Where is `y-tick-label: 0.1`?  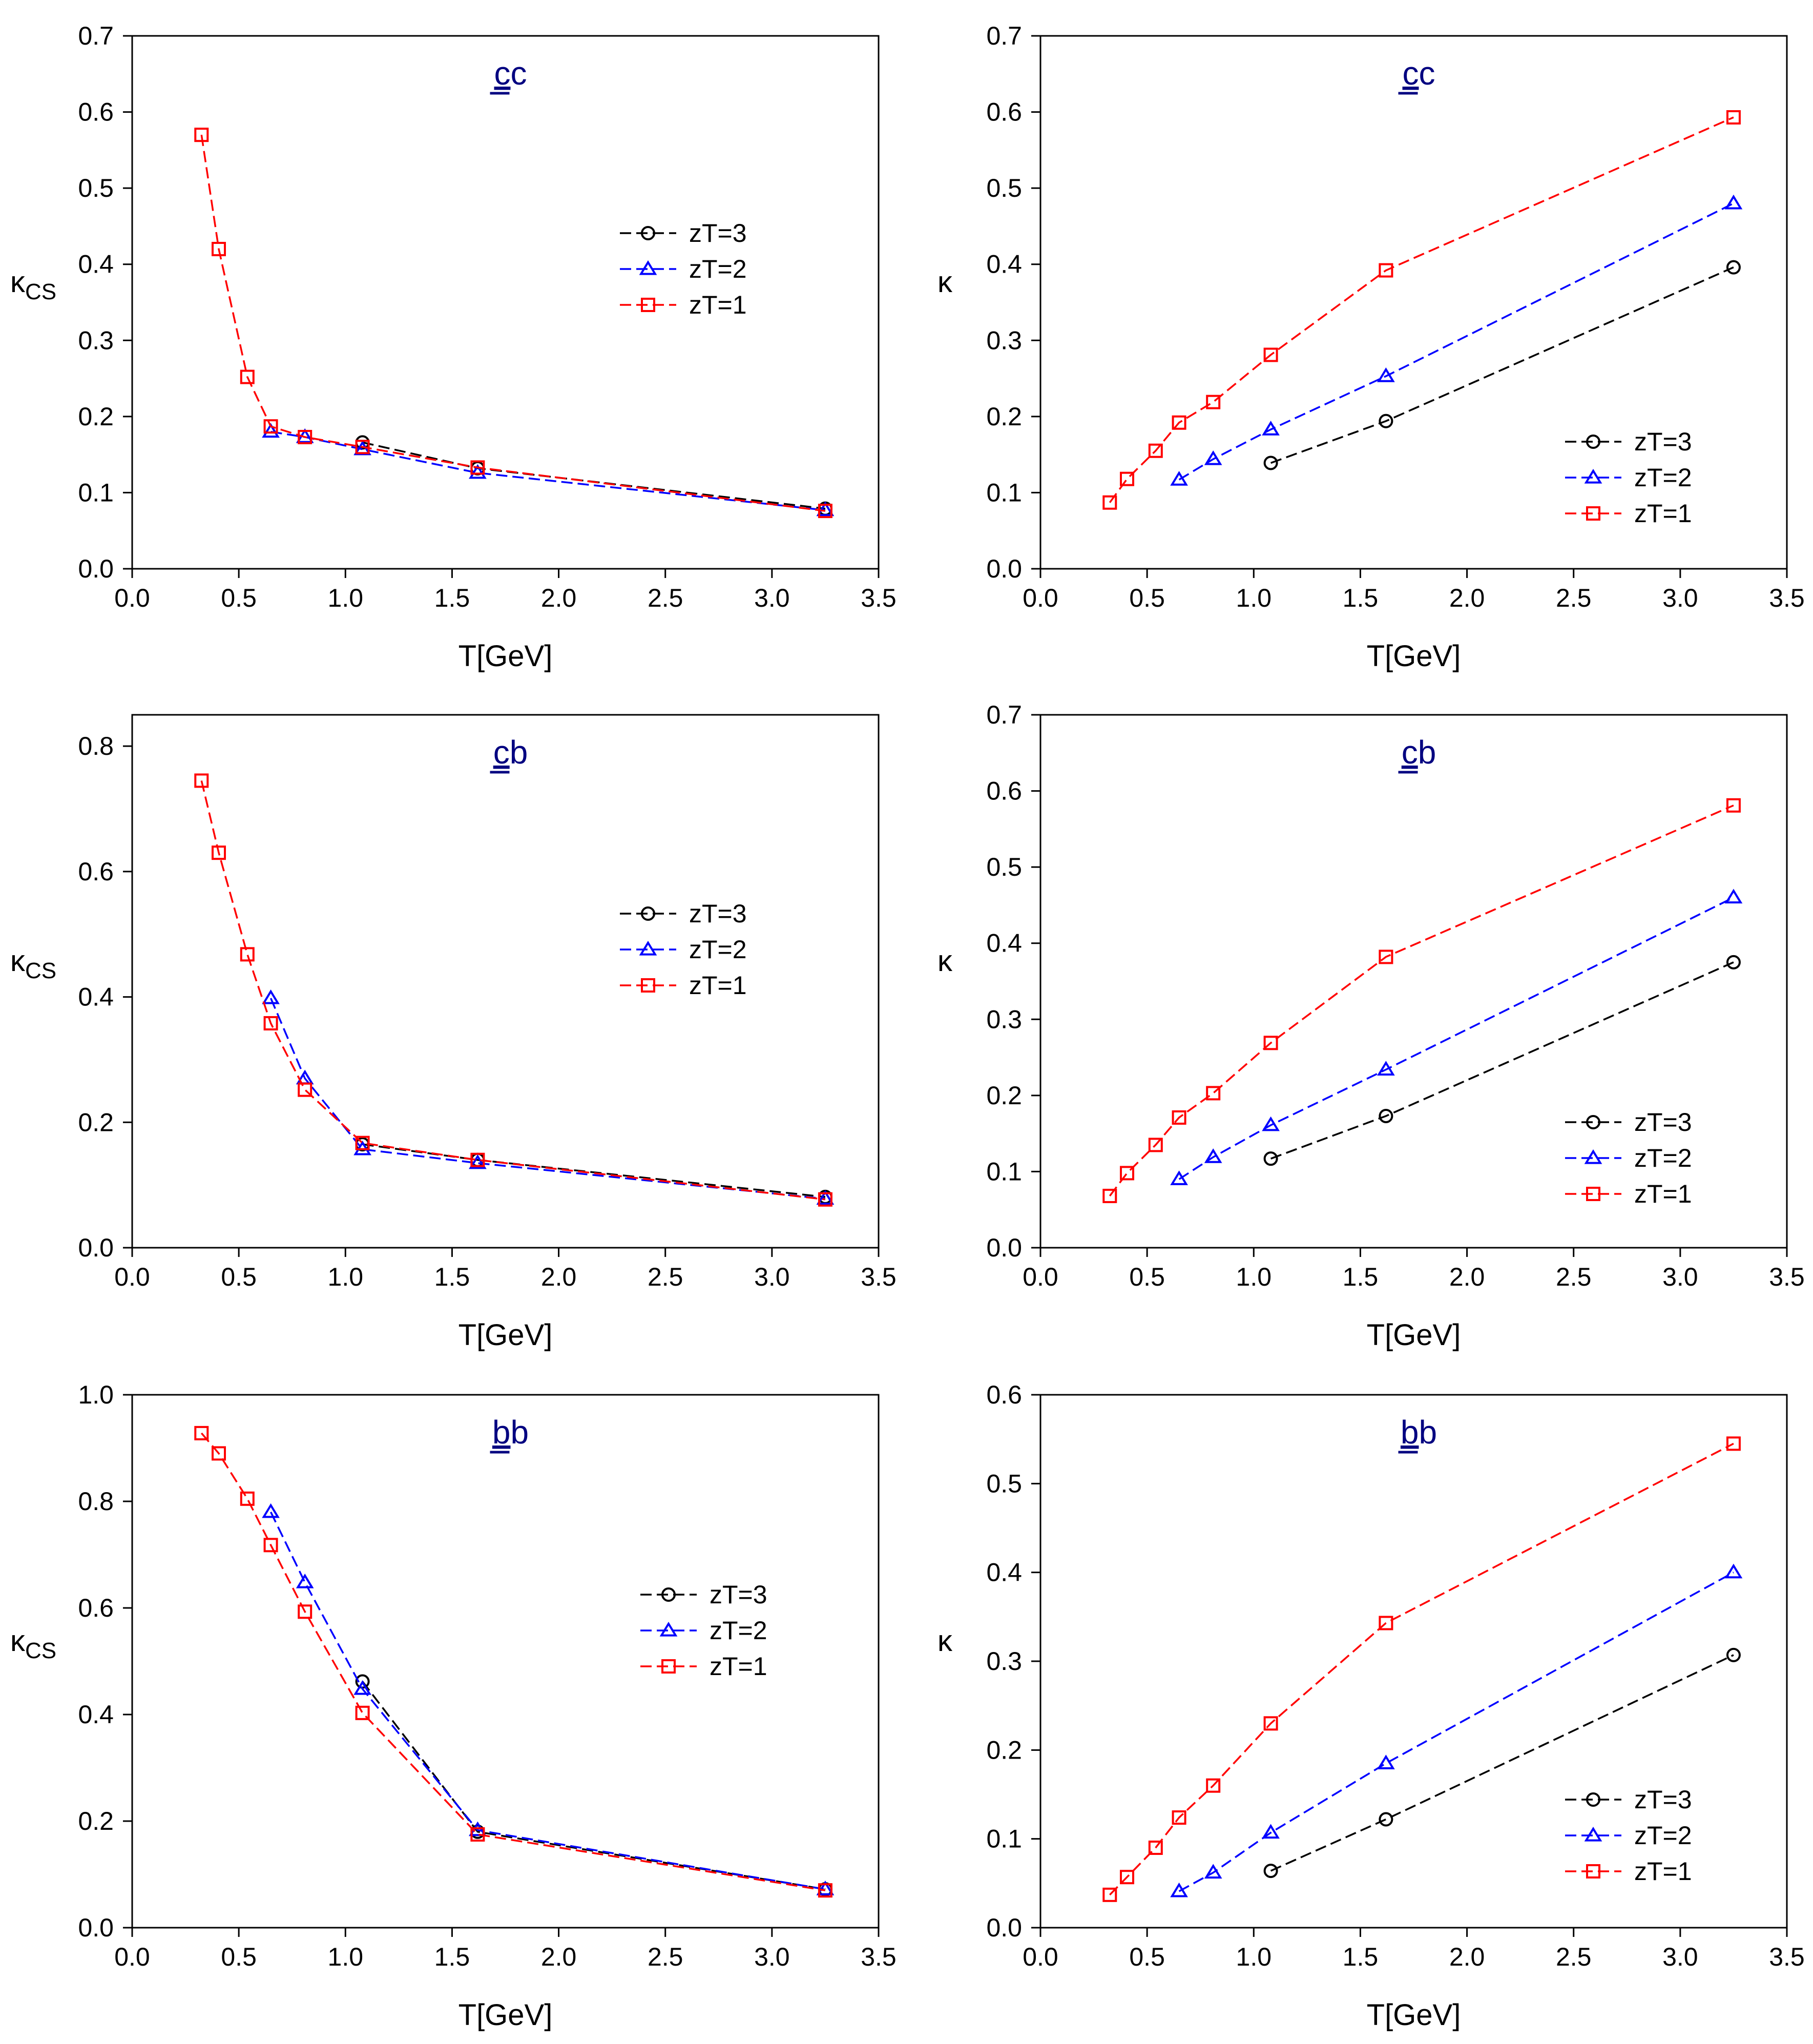 y-tick-label: 0.1 is located at coordinates (1004, 1839).